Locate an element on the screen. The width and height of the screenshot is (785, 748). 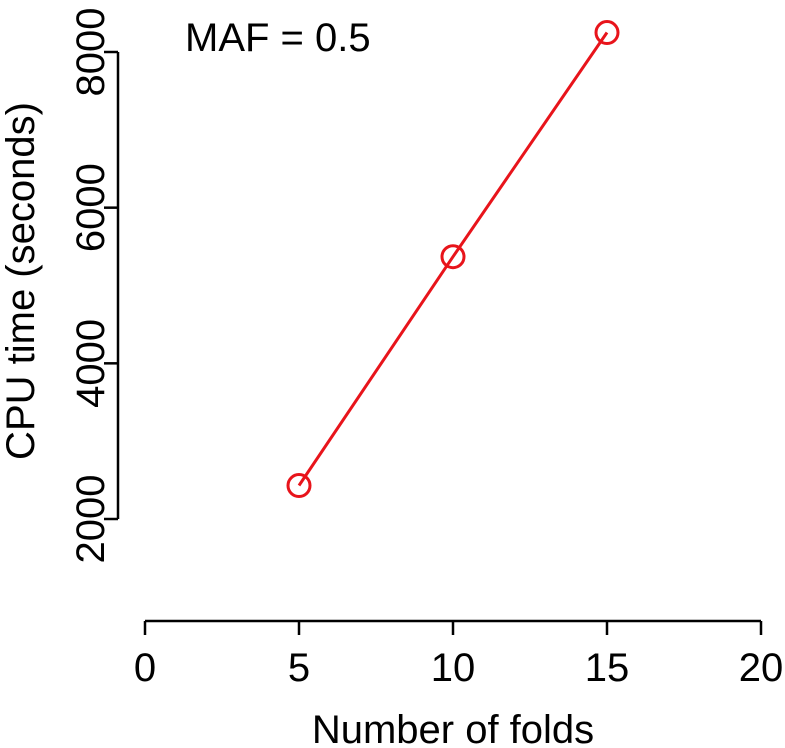
x-tick-label: 20 is located at coordinates (761, 668).